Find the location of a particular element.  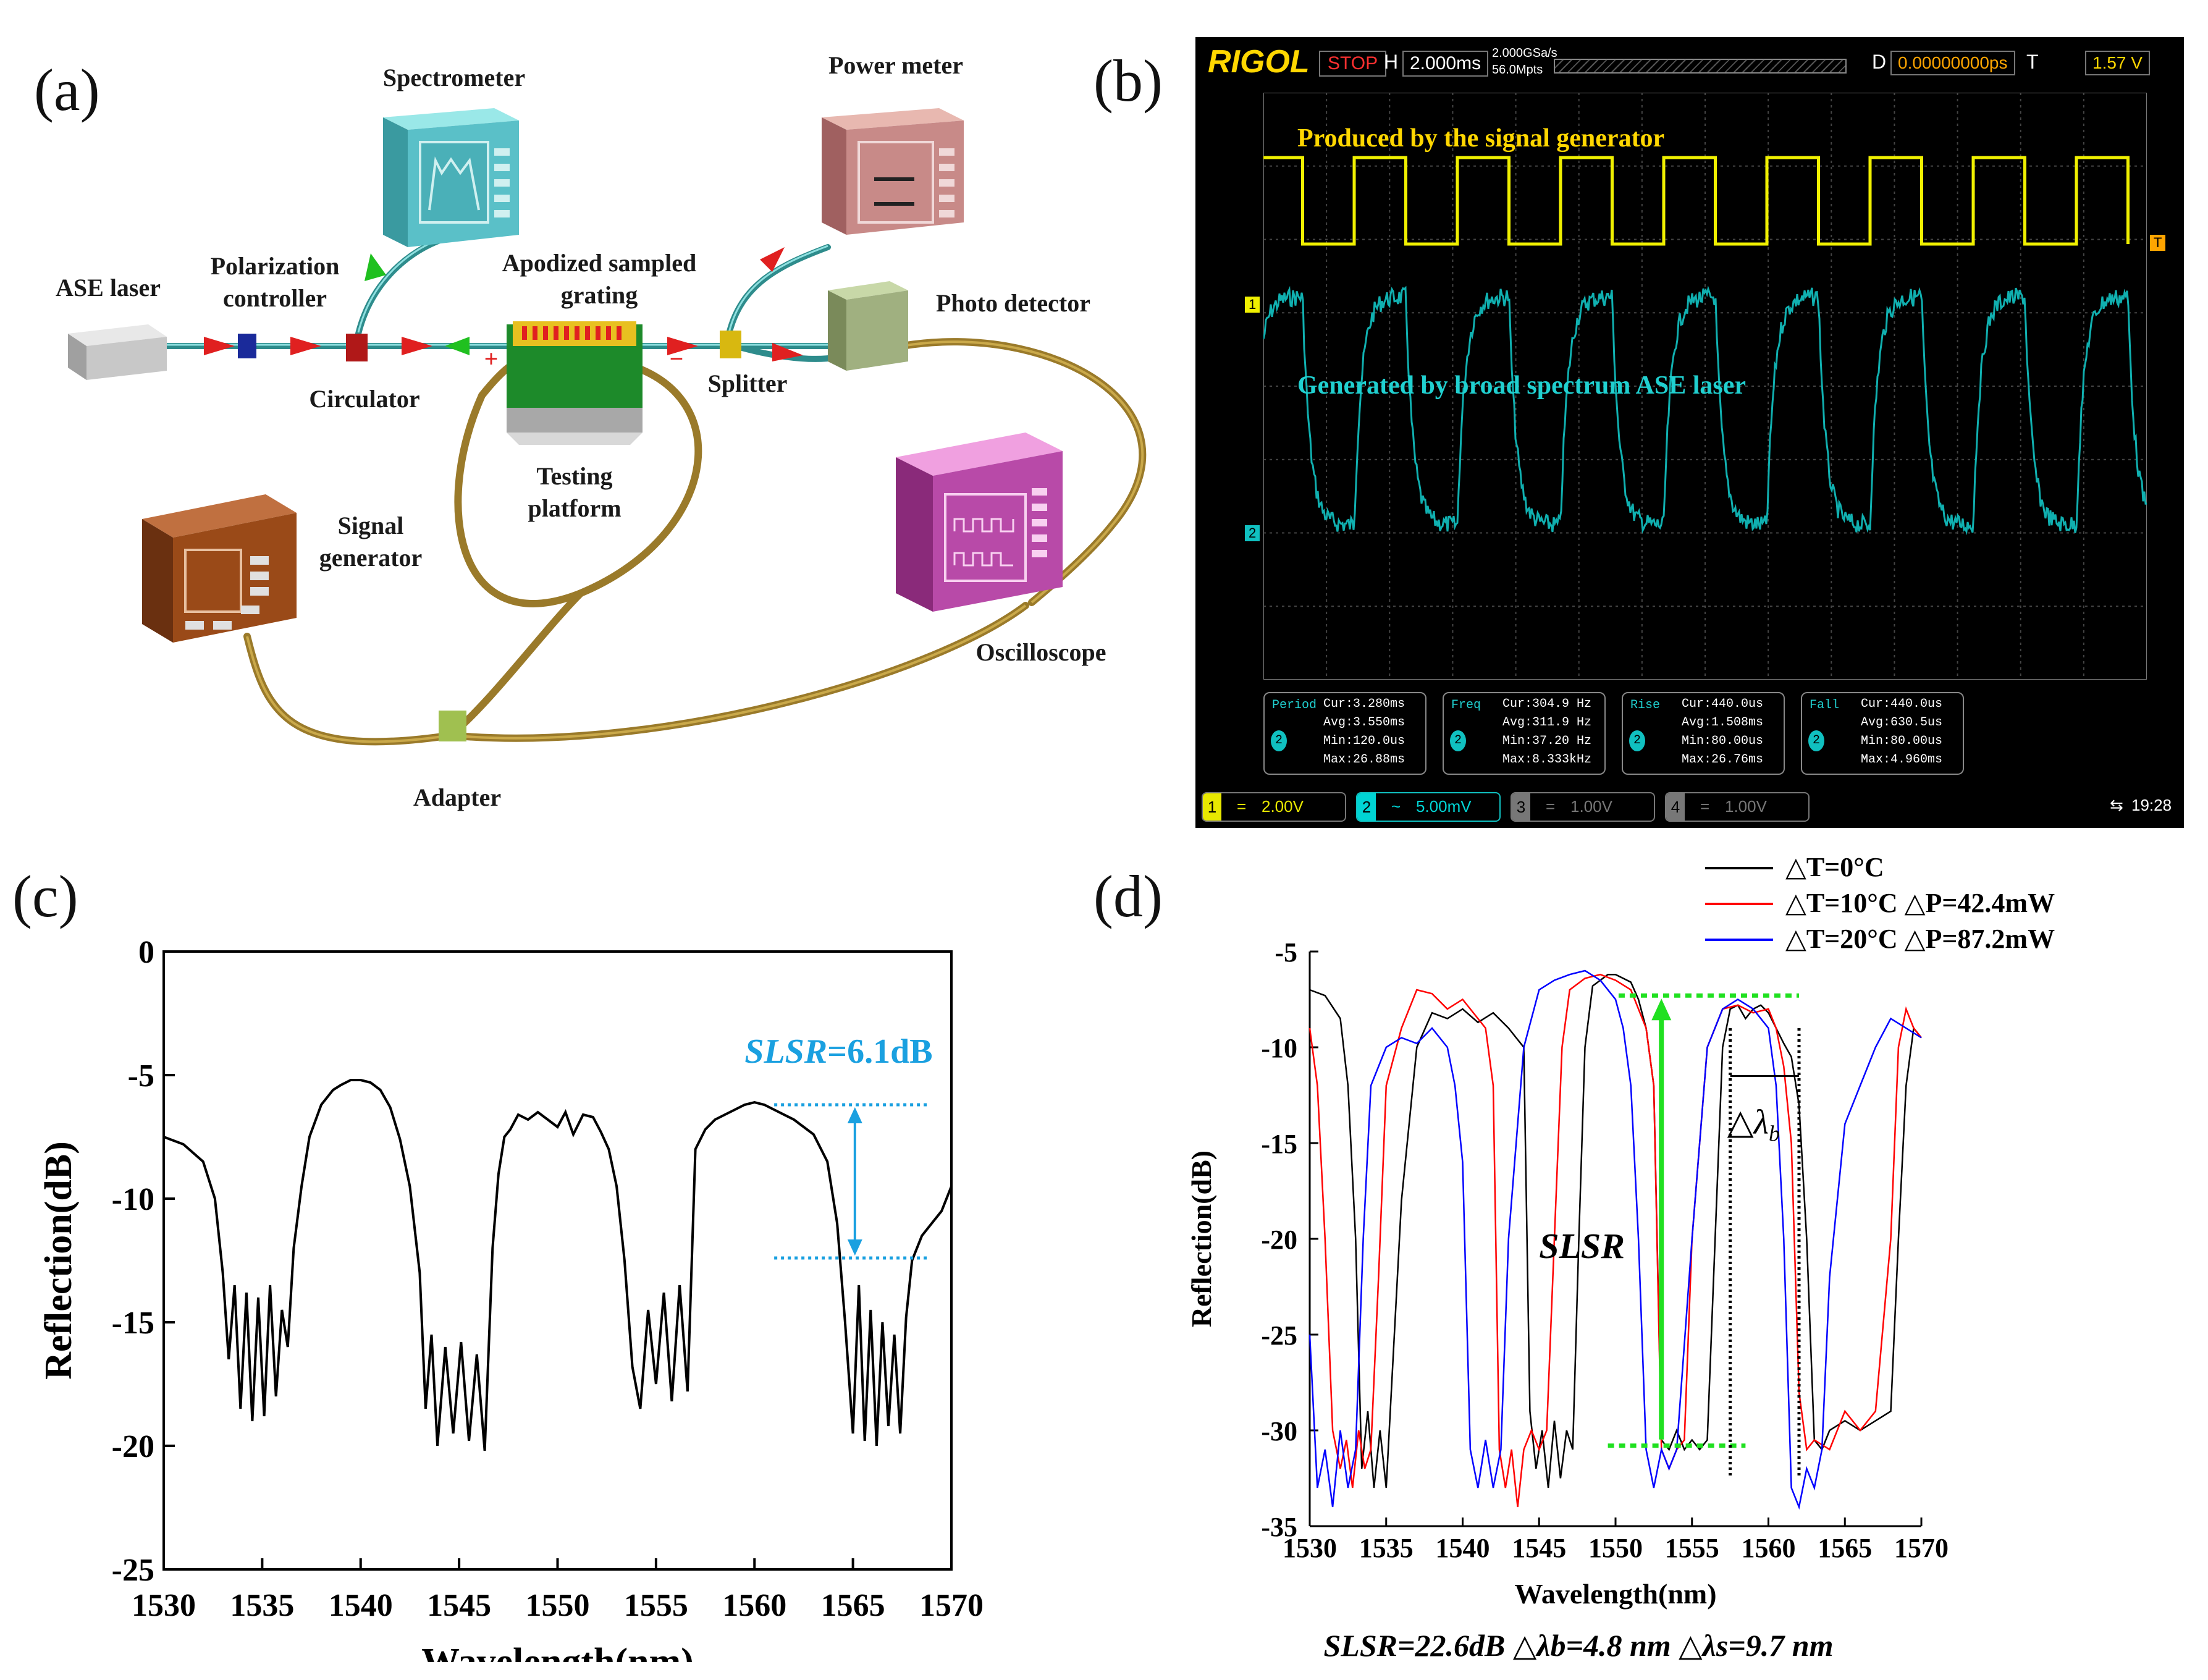

cable-loop is located at coordinates (578, 481).